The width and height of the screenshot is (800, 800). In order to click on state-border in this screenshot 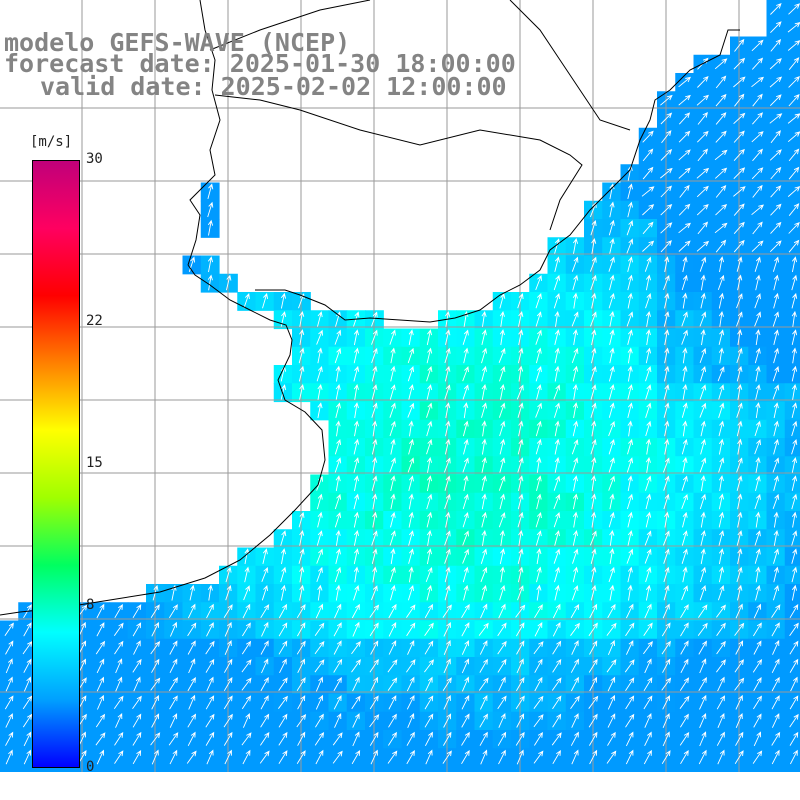, I will do `click(290, 25)`.